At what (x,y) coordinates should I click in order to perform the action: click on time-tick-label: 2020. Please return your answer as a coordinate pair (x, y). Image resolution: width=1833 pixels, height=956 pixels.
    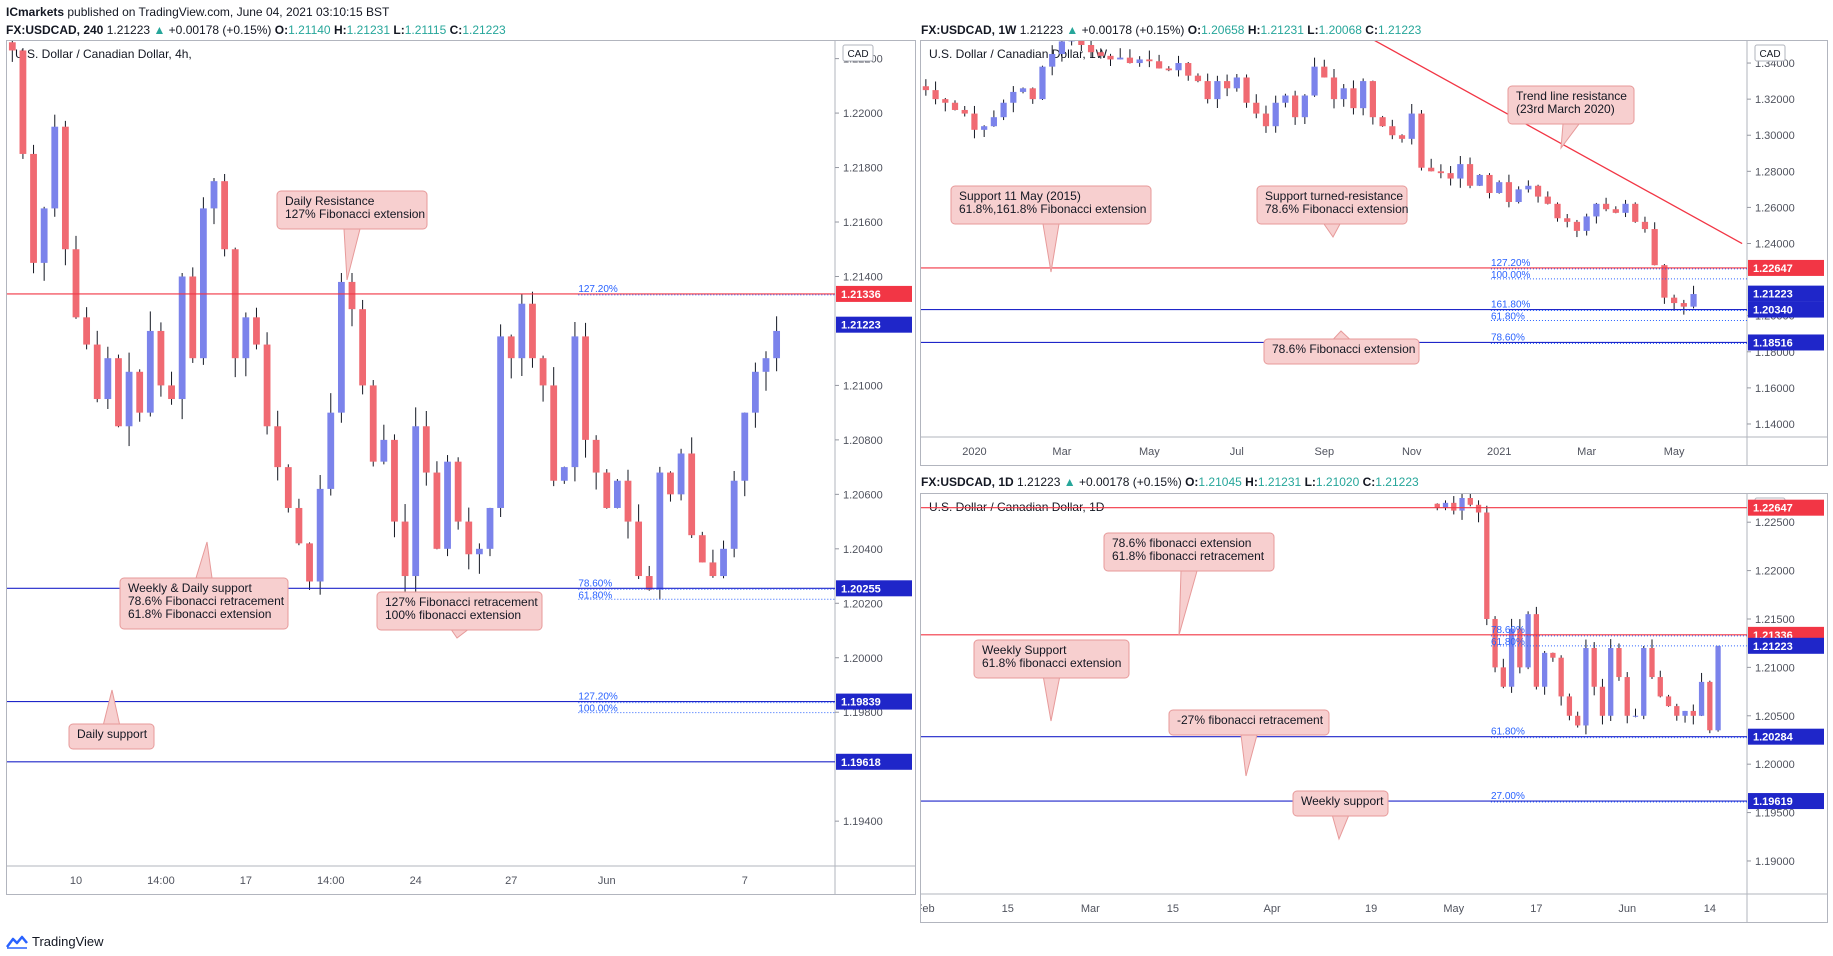
    Looking at the image, I should click on (974, 452).